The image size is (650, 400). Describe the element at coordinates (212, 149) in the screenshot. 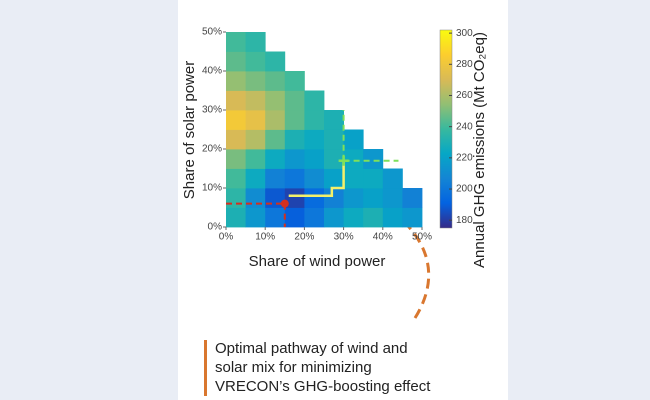

I see `y-tick-label: 20%` at that location.